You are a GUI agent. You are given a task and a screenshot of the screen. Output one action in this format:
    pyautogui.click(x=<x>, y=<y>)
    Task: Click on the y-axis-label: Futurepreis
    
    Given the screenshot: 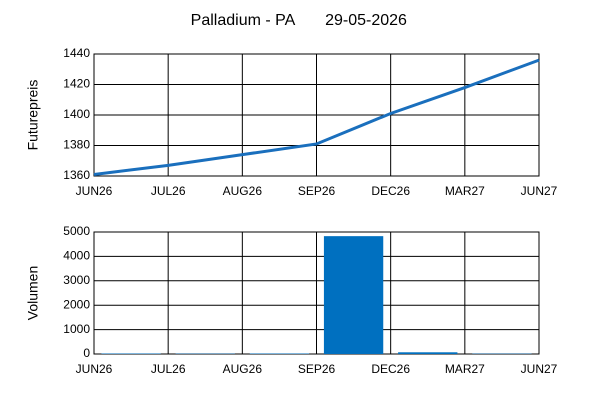 What is the action you would take?
    pyautogui.click(x=33, y=115)
    